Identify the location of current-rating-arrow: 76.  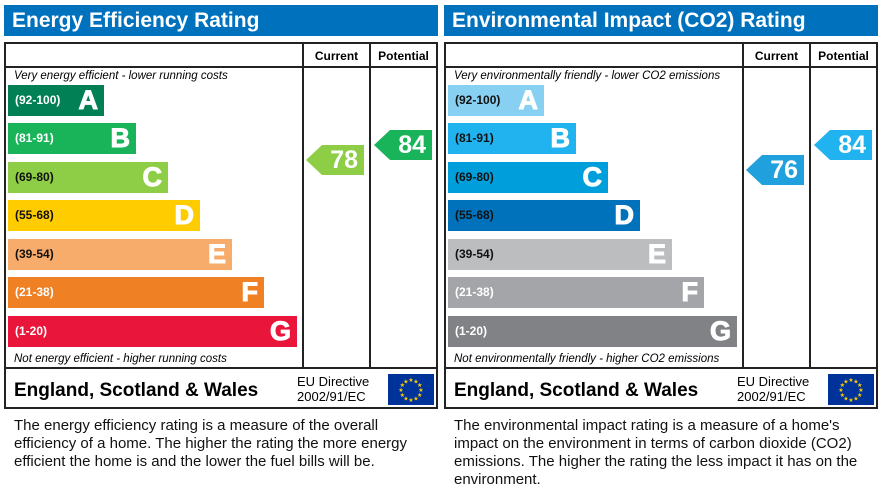
(775, 170).